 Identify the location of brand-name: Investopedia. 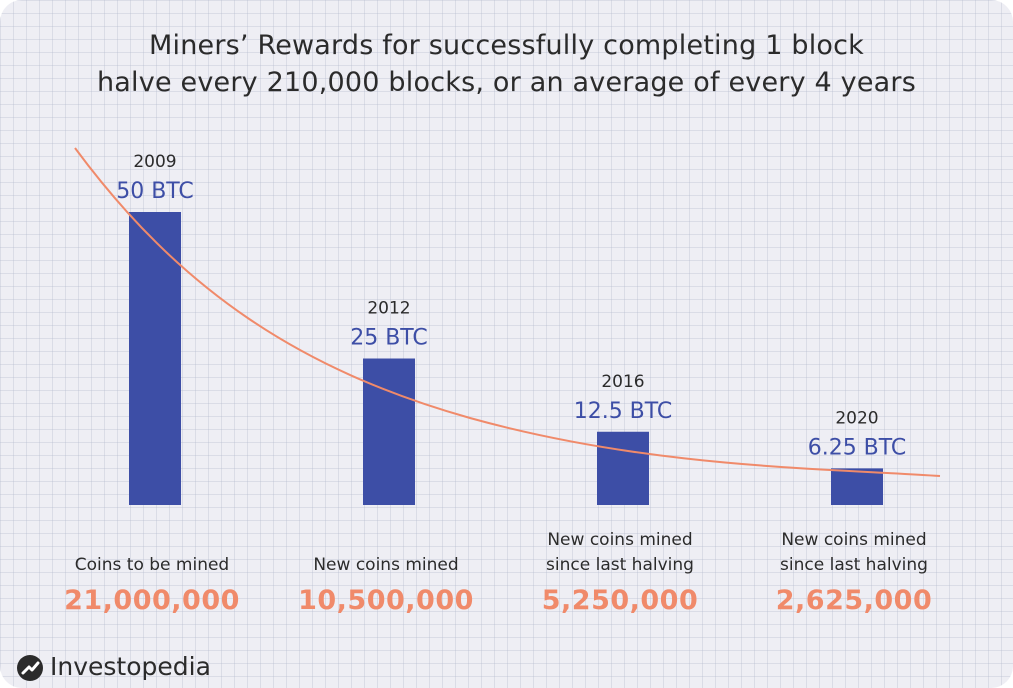
(130, 666).